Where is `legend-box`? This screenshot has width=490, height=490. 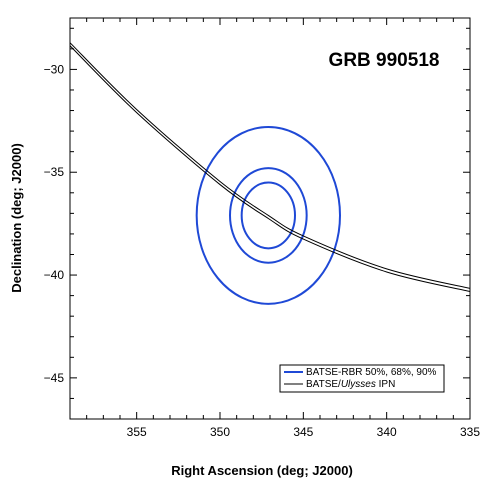
legend-box is located at coordinates (362, 378).